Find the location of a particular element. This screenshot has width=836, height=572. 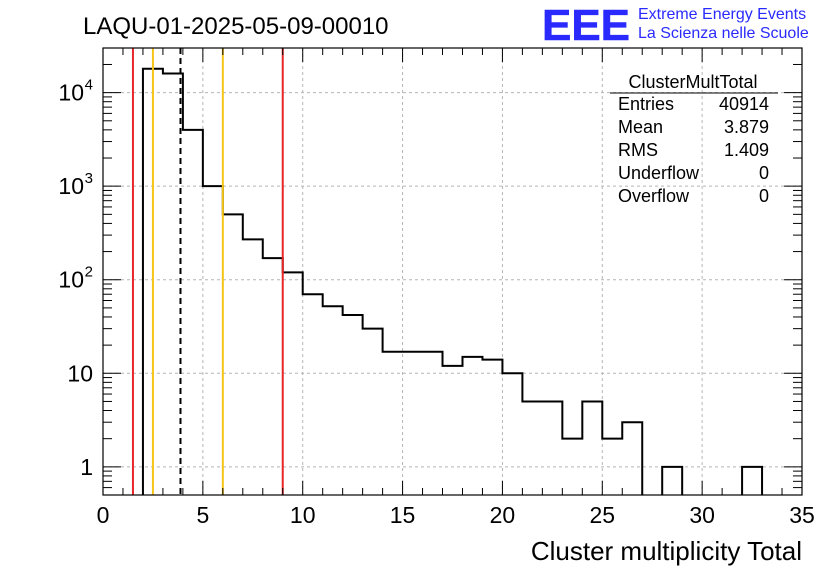

x-tick-label: 15 is located at coordinates (403, 515).